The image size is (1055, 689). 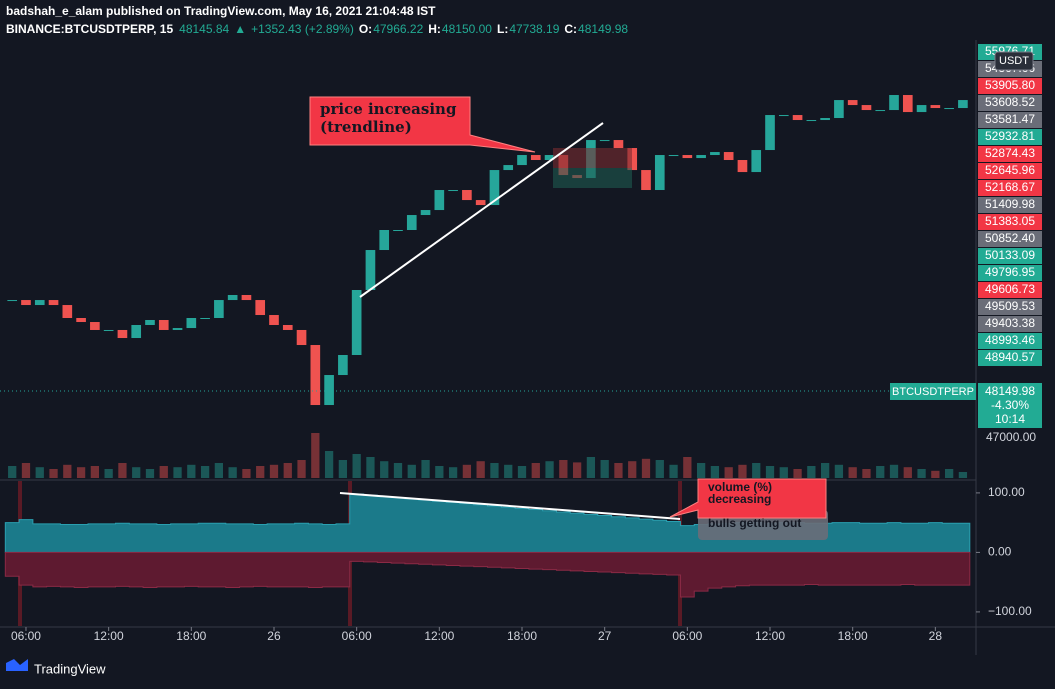 I want to click on header-value: +1352.43 (+2.89%), so click(x=302, y=29).